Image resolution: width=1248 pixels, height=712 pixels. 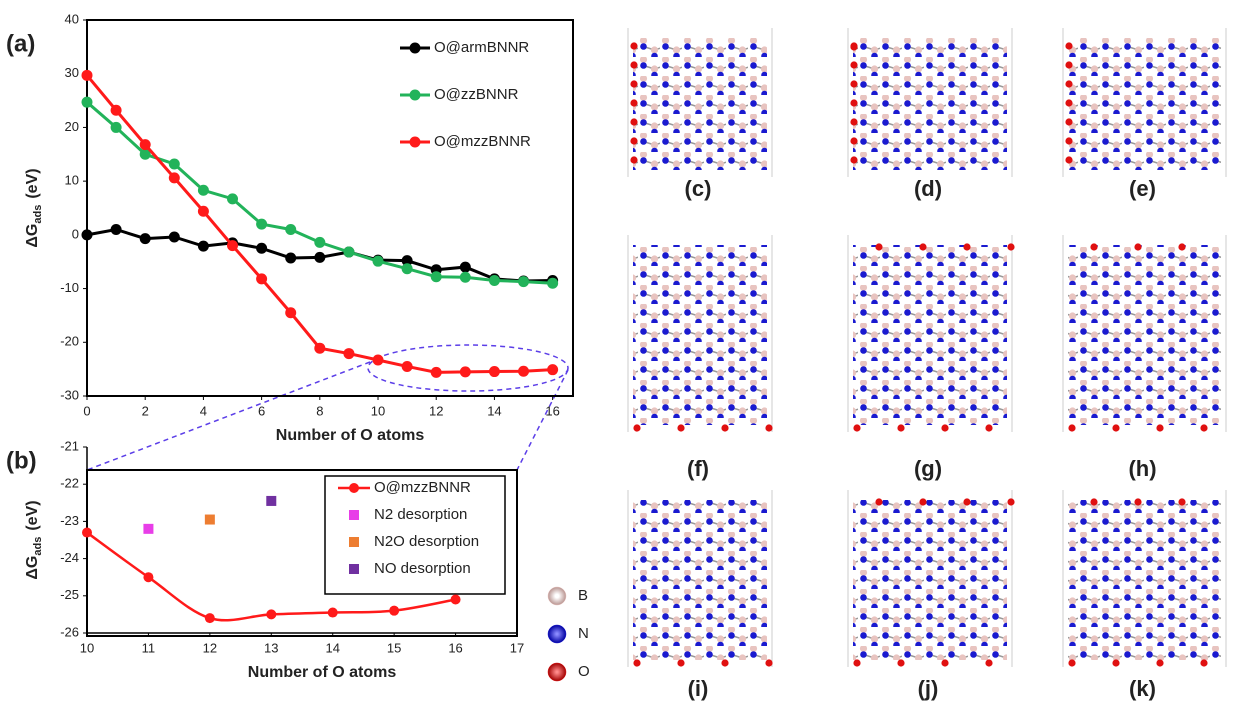 What do you see at coordinates (210, 647) in the screenshot?
I see `x-tick-label: 12` at bounding box center [210, 647].